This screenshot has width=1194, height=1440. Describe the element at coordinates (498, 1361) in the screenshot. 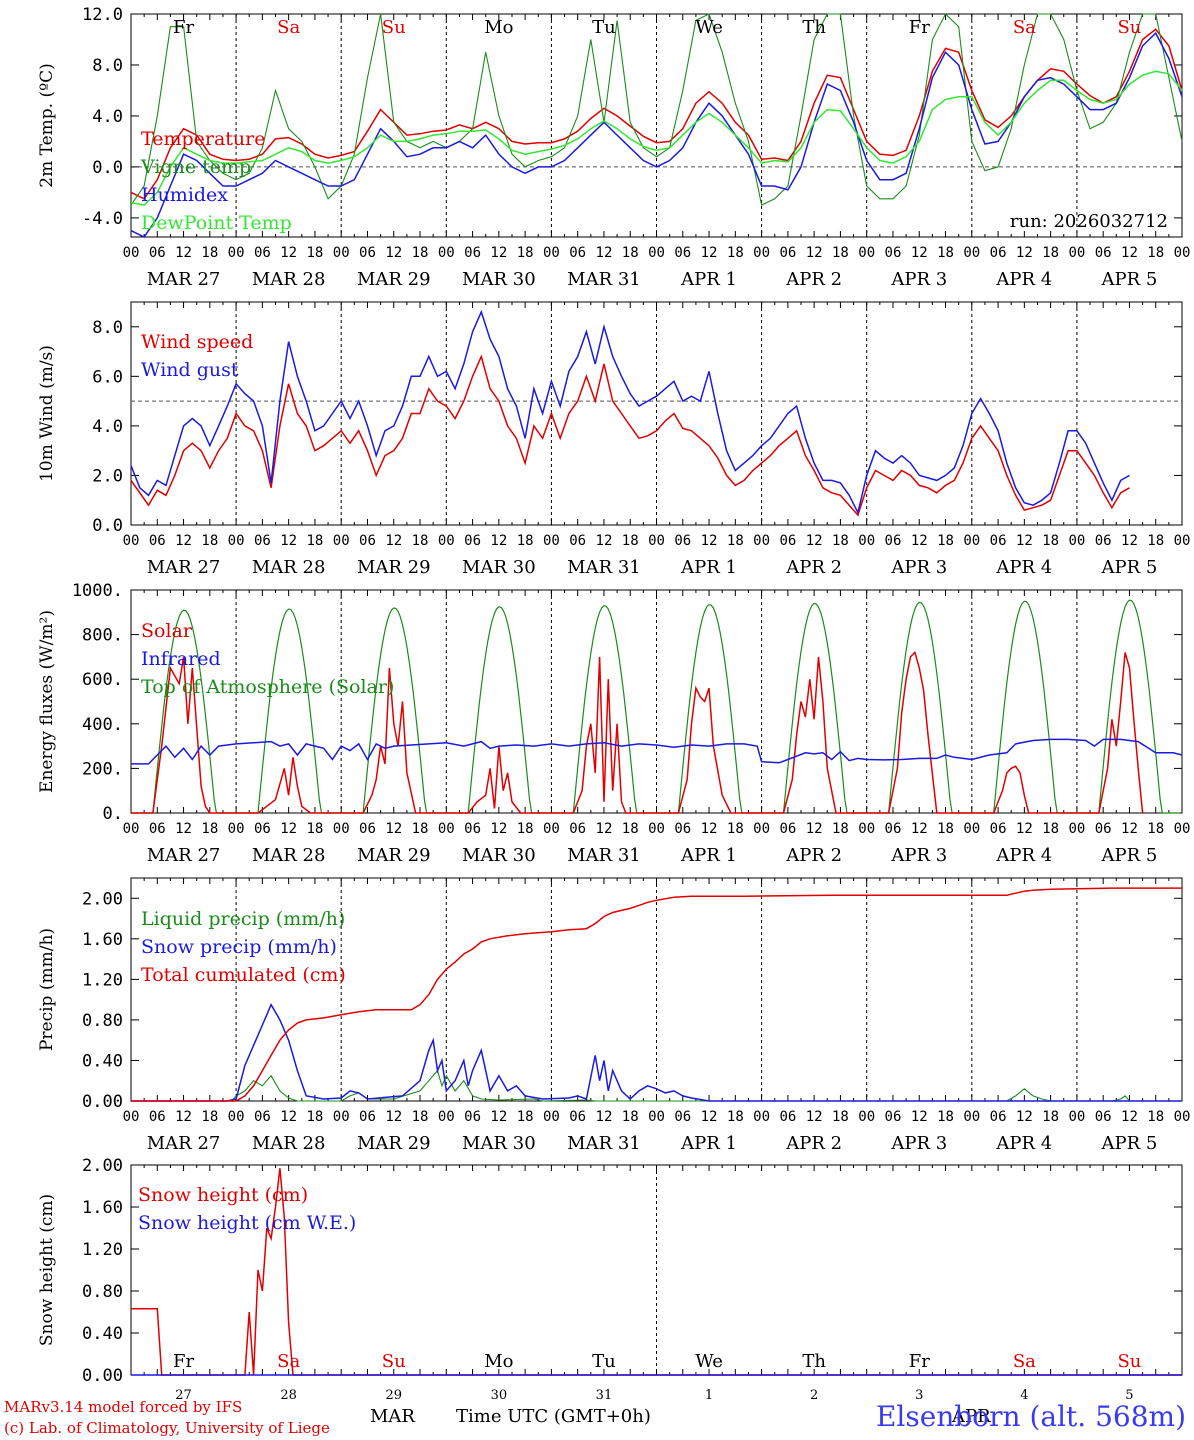

I see `weekday-label: Mo` at that location.